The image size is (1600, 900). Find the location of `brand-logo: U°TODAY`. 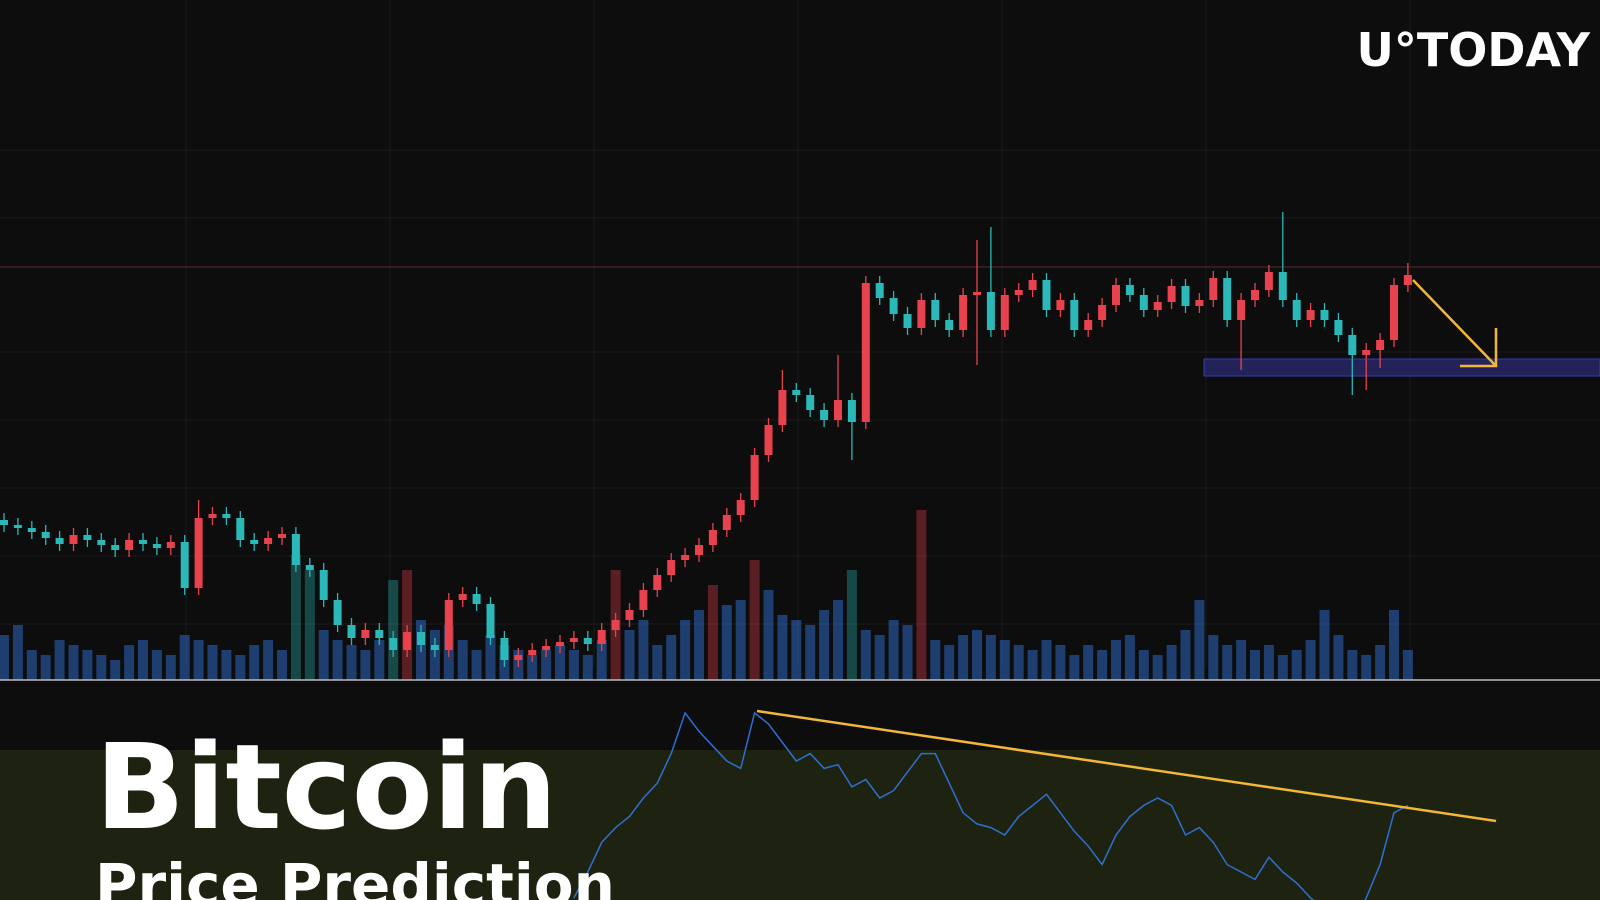

brand-logo: U°TODAY is located at coordinates (1473, 50).